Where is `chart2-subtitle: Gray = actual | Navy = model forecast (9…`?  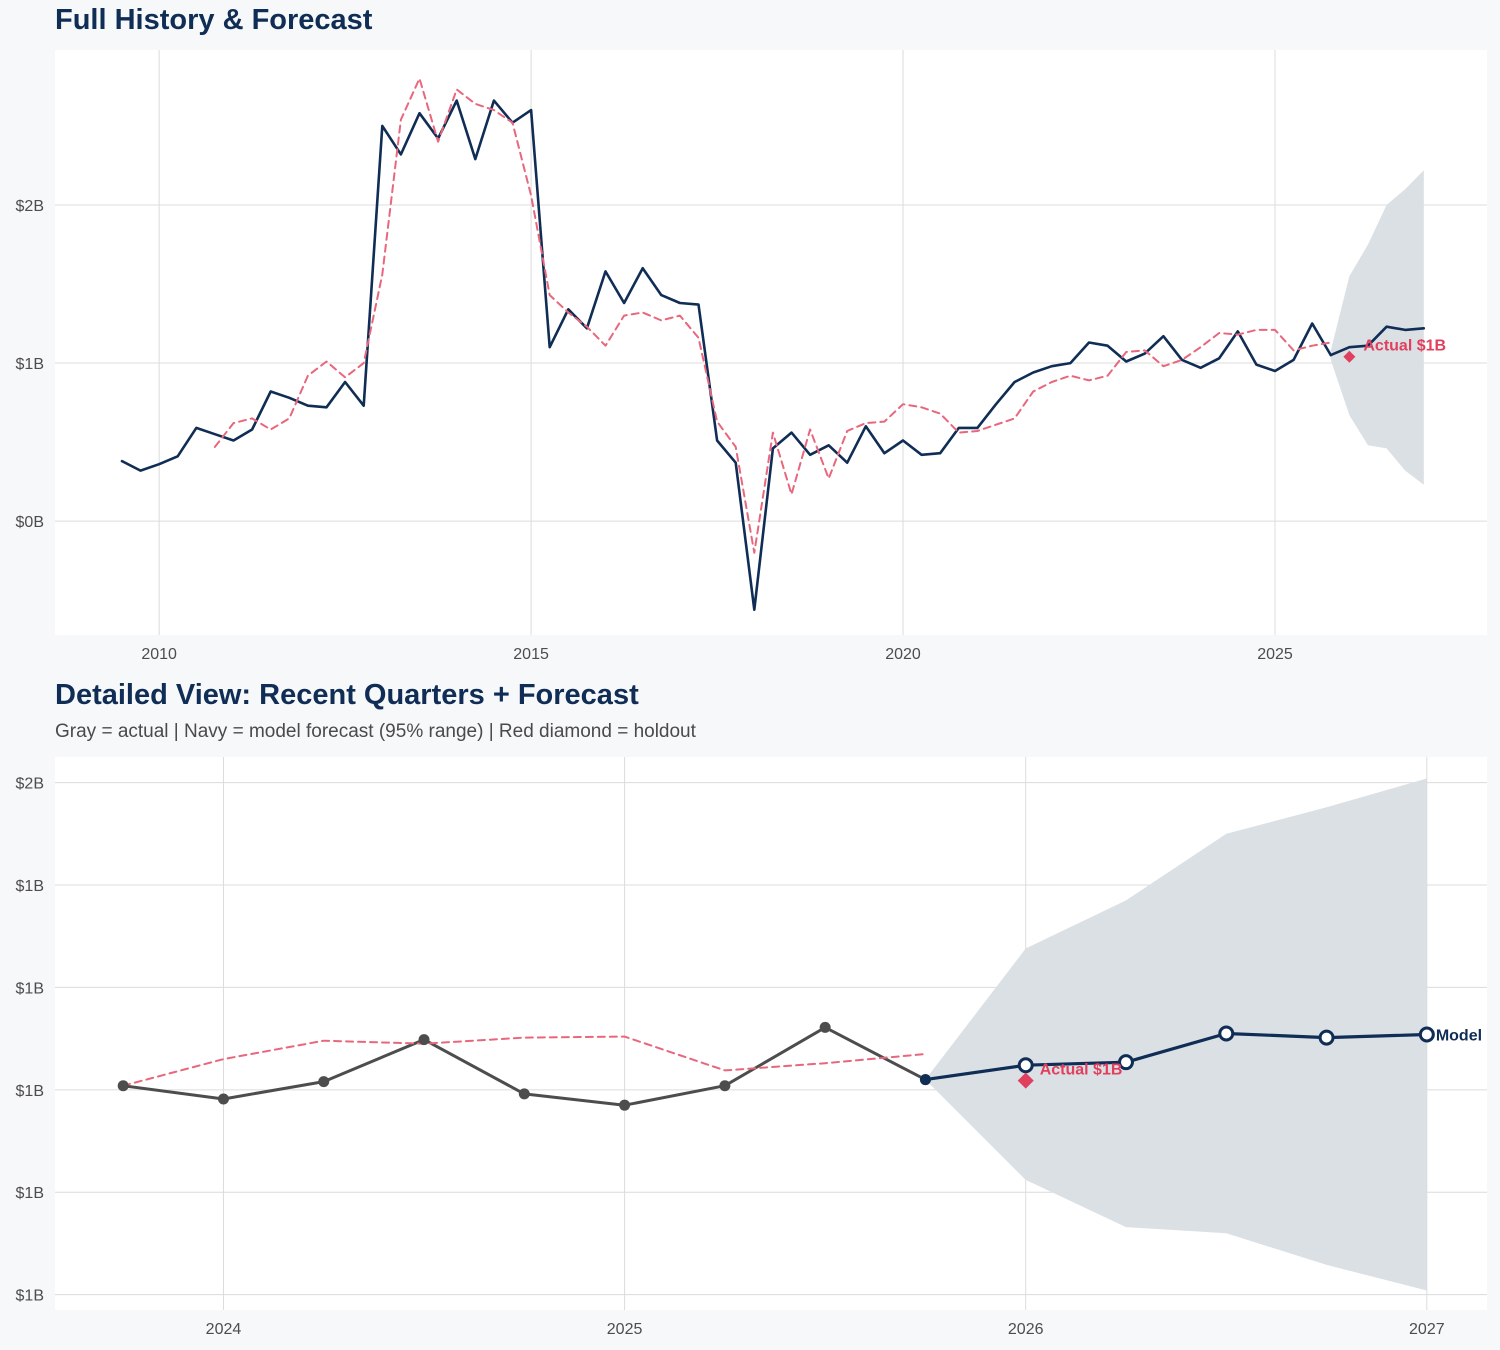
chart2-subtitle: Gray = actual | Navy = model forecast (9… is located at coordinates (375, 731).